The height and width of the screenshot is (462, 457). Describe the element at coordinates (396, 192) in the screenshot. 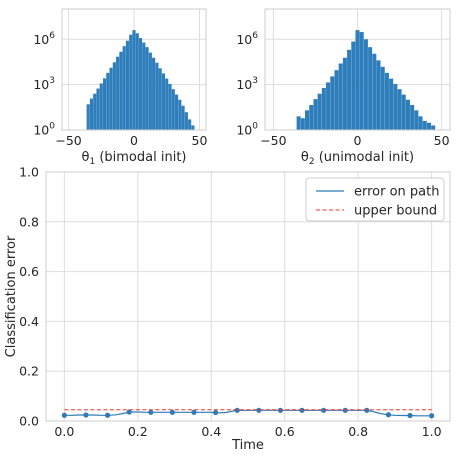

I see `legend-label: error on path` at that location.